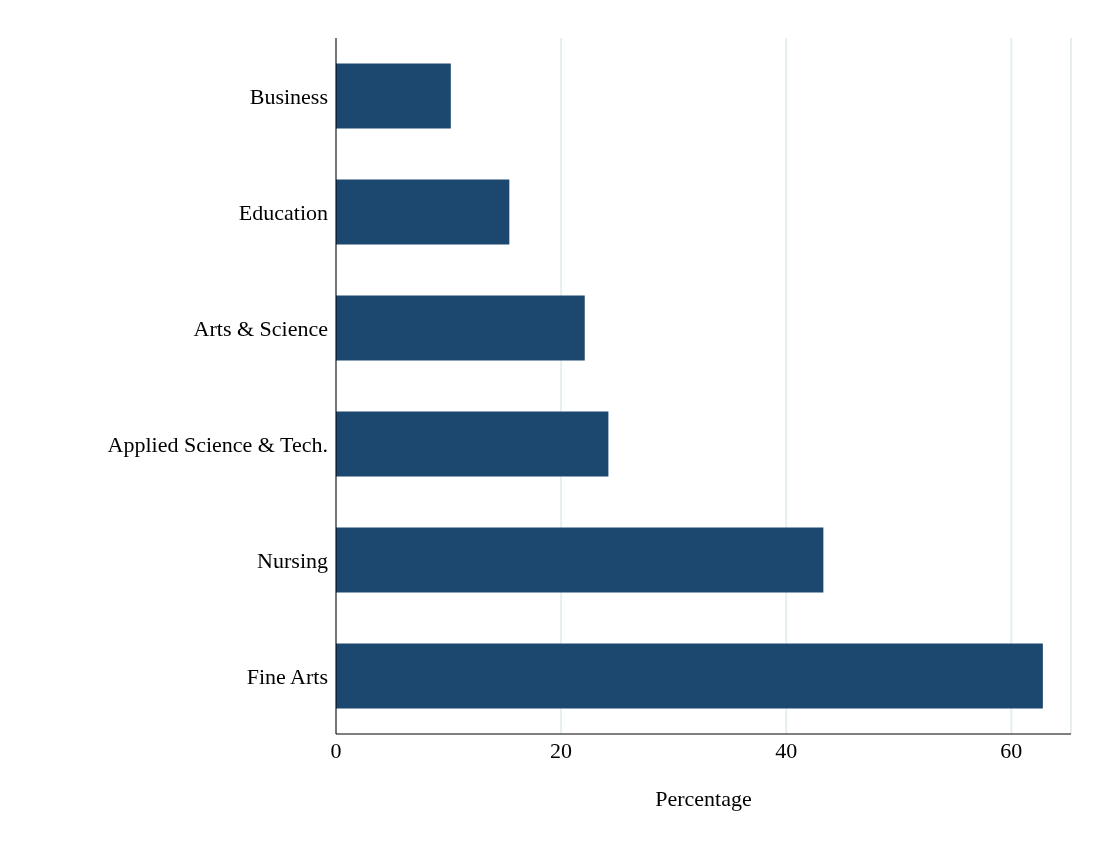  Describe the element at coordinates (288, 96) in the screenshot. I see `y-tick-label: Business` at that location.